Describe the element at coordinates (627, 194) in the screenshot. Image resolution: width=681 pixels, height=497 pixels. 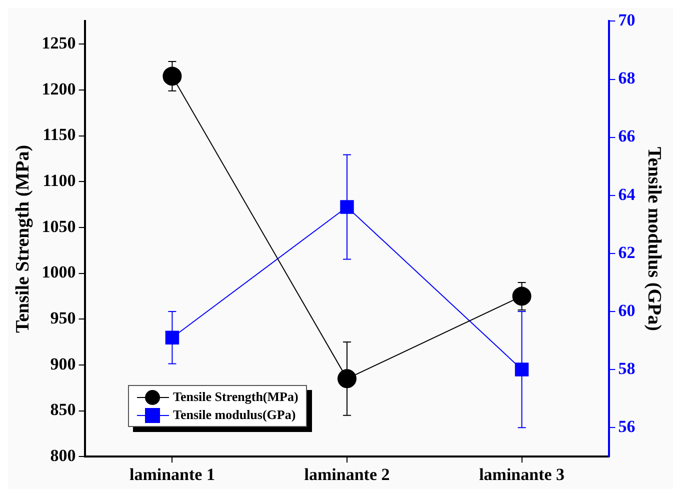
I see `y2-tick-label: 64` at that location.